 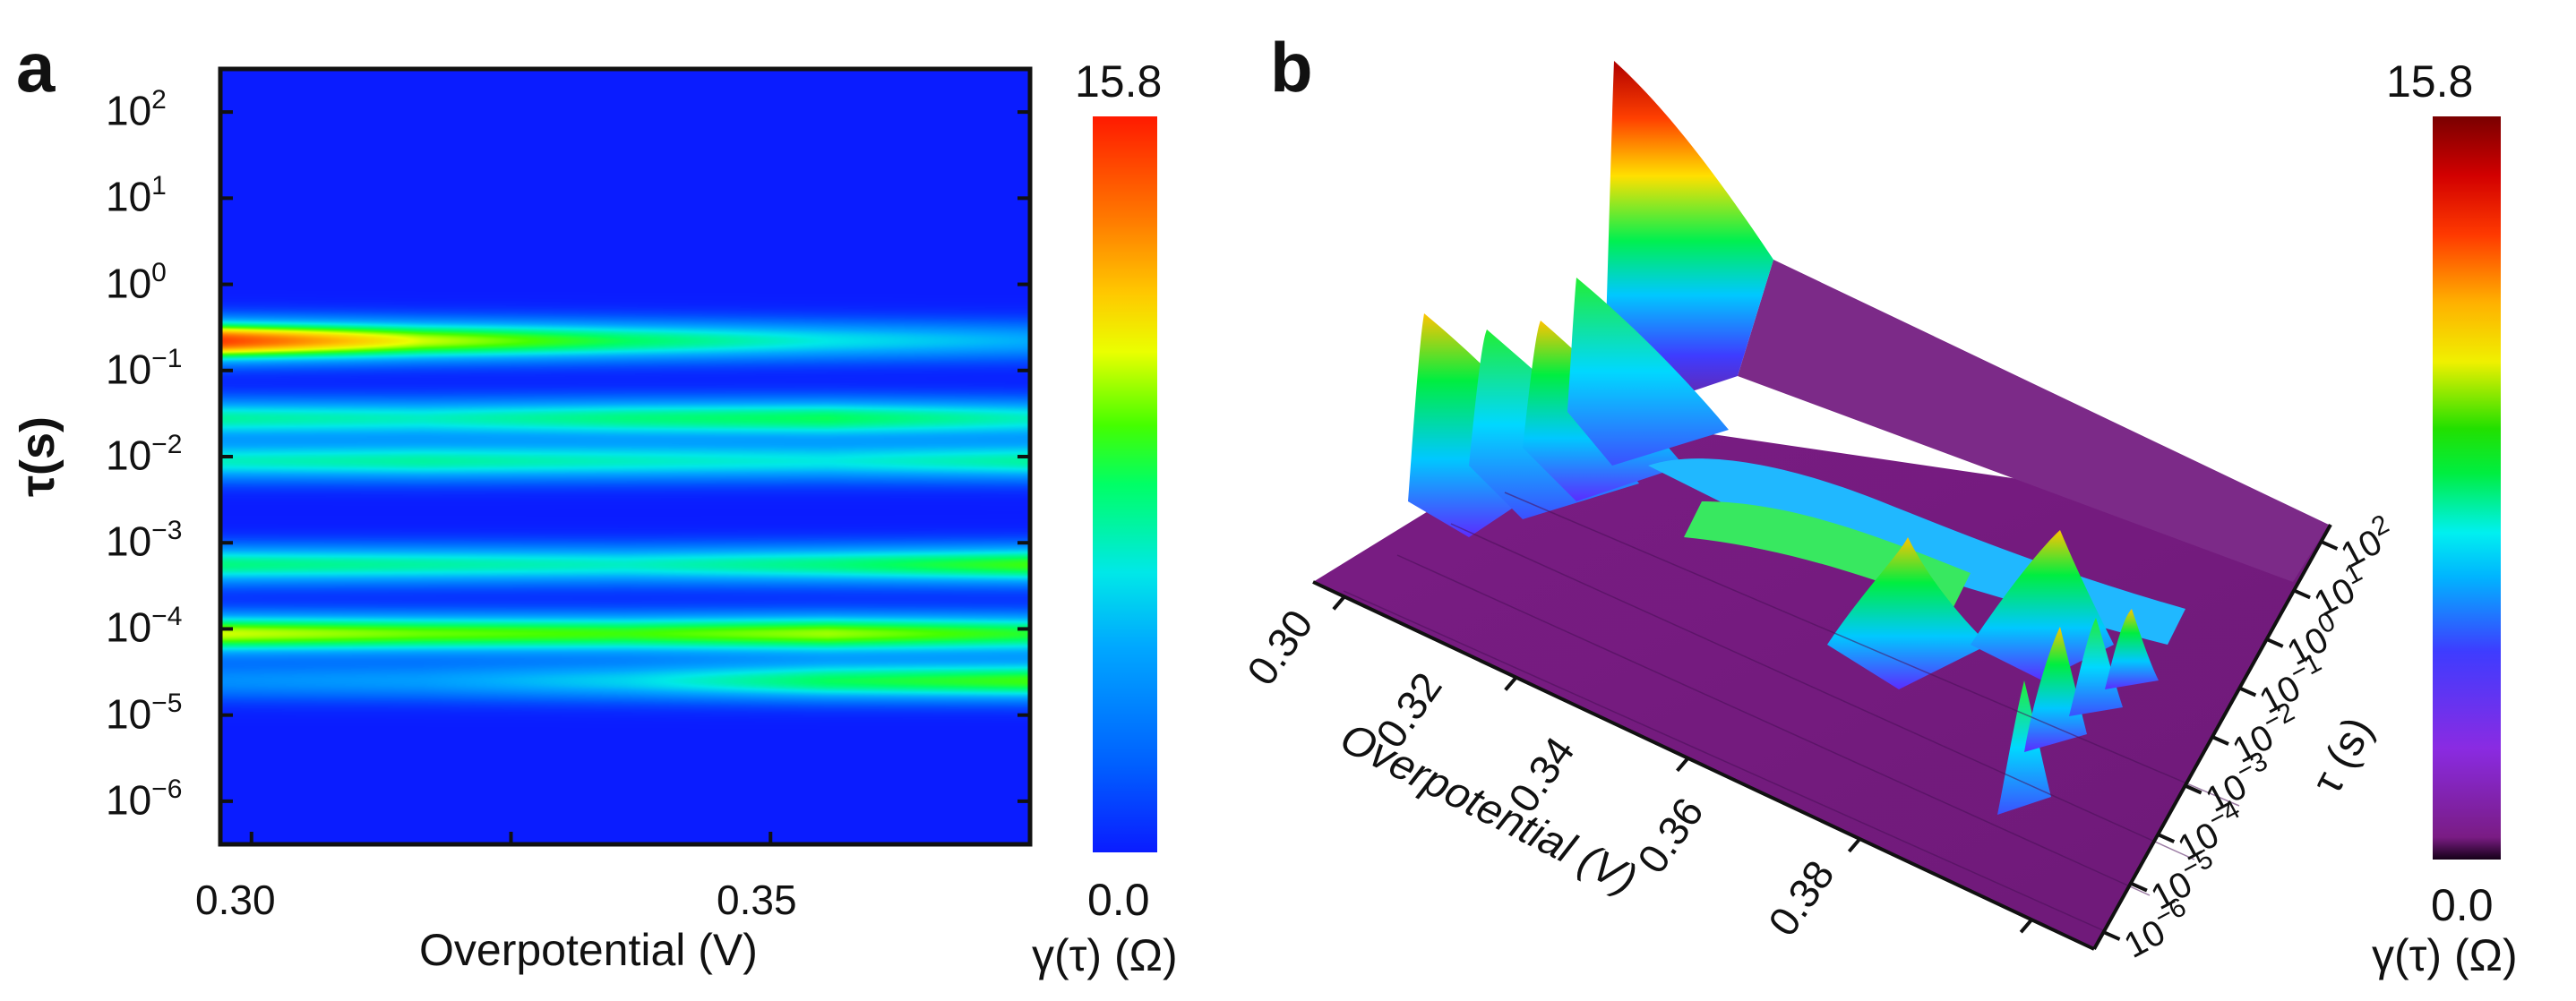 I want to click on panel-a-y-tick: 10⁻¹, so click(x=144, y=368).